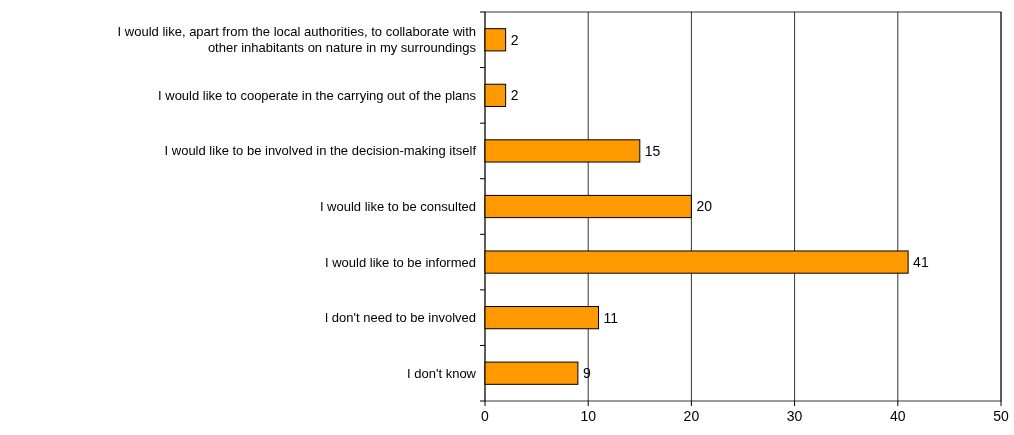  Describe the element at coordinates (397, 207) in the screenshot. I see `y-tick-label: I would like to be consulted` at that location.